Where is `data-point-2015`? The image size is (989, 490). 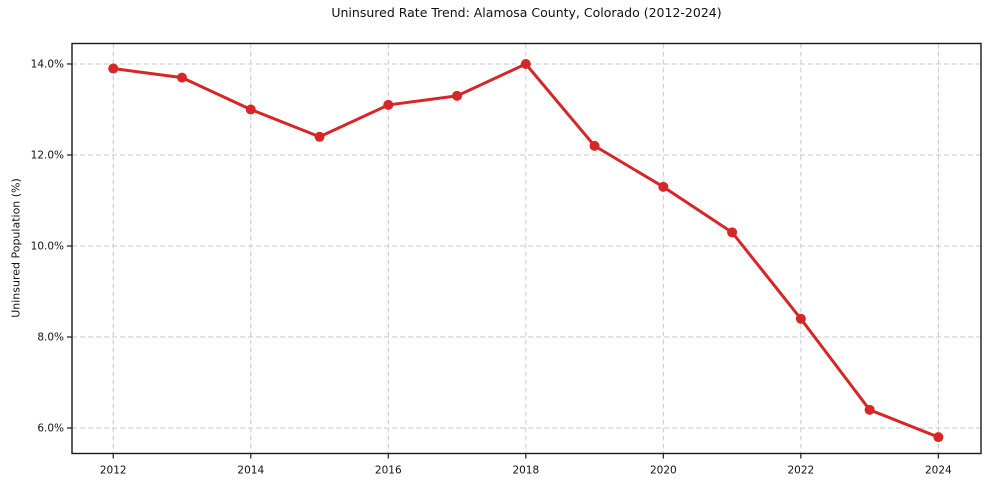
data-point-2015 is located at coordinates (319, 136).